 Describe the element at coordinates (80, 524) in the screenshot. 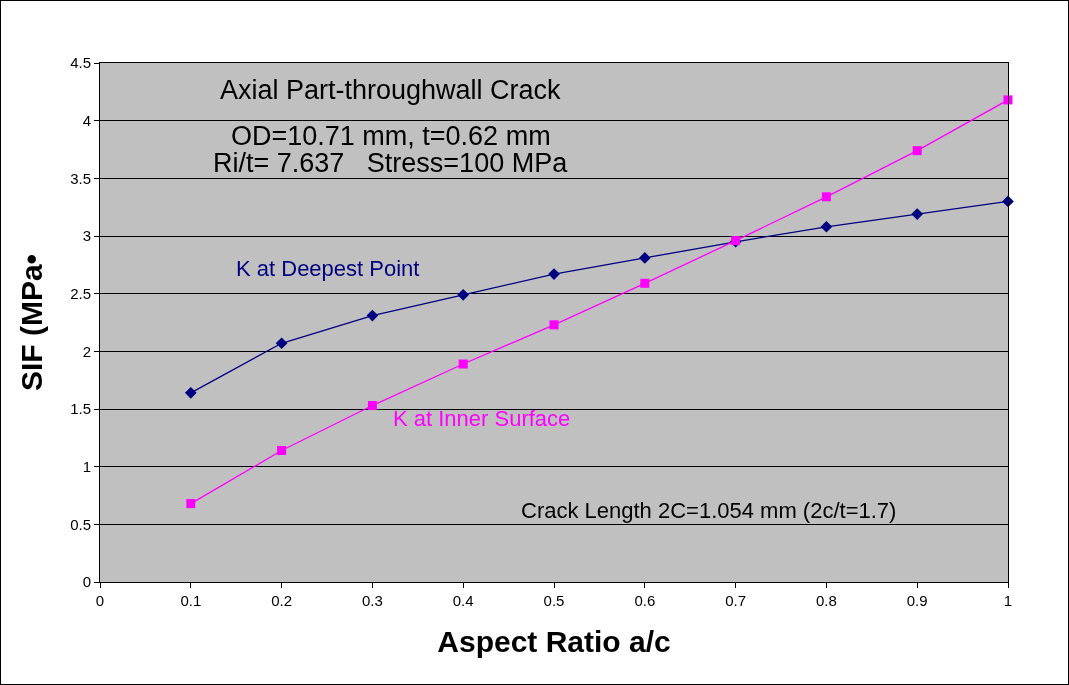

I see `y-tick-label: 0.5` at that location.